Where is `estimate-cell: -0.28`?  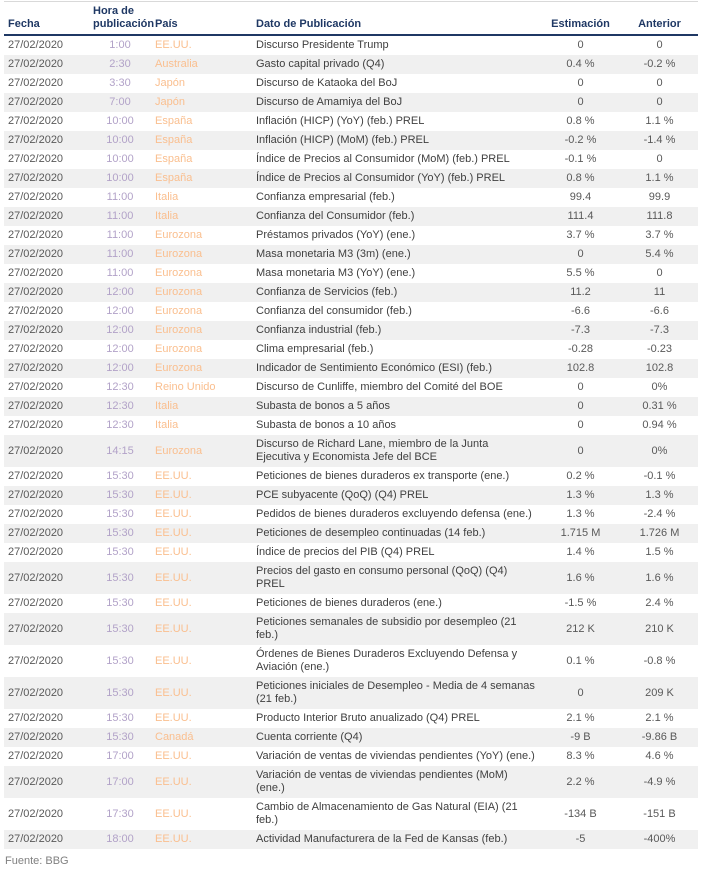
estimate-cell: -0.28 is located at coordinates (580, 349).